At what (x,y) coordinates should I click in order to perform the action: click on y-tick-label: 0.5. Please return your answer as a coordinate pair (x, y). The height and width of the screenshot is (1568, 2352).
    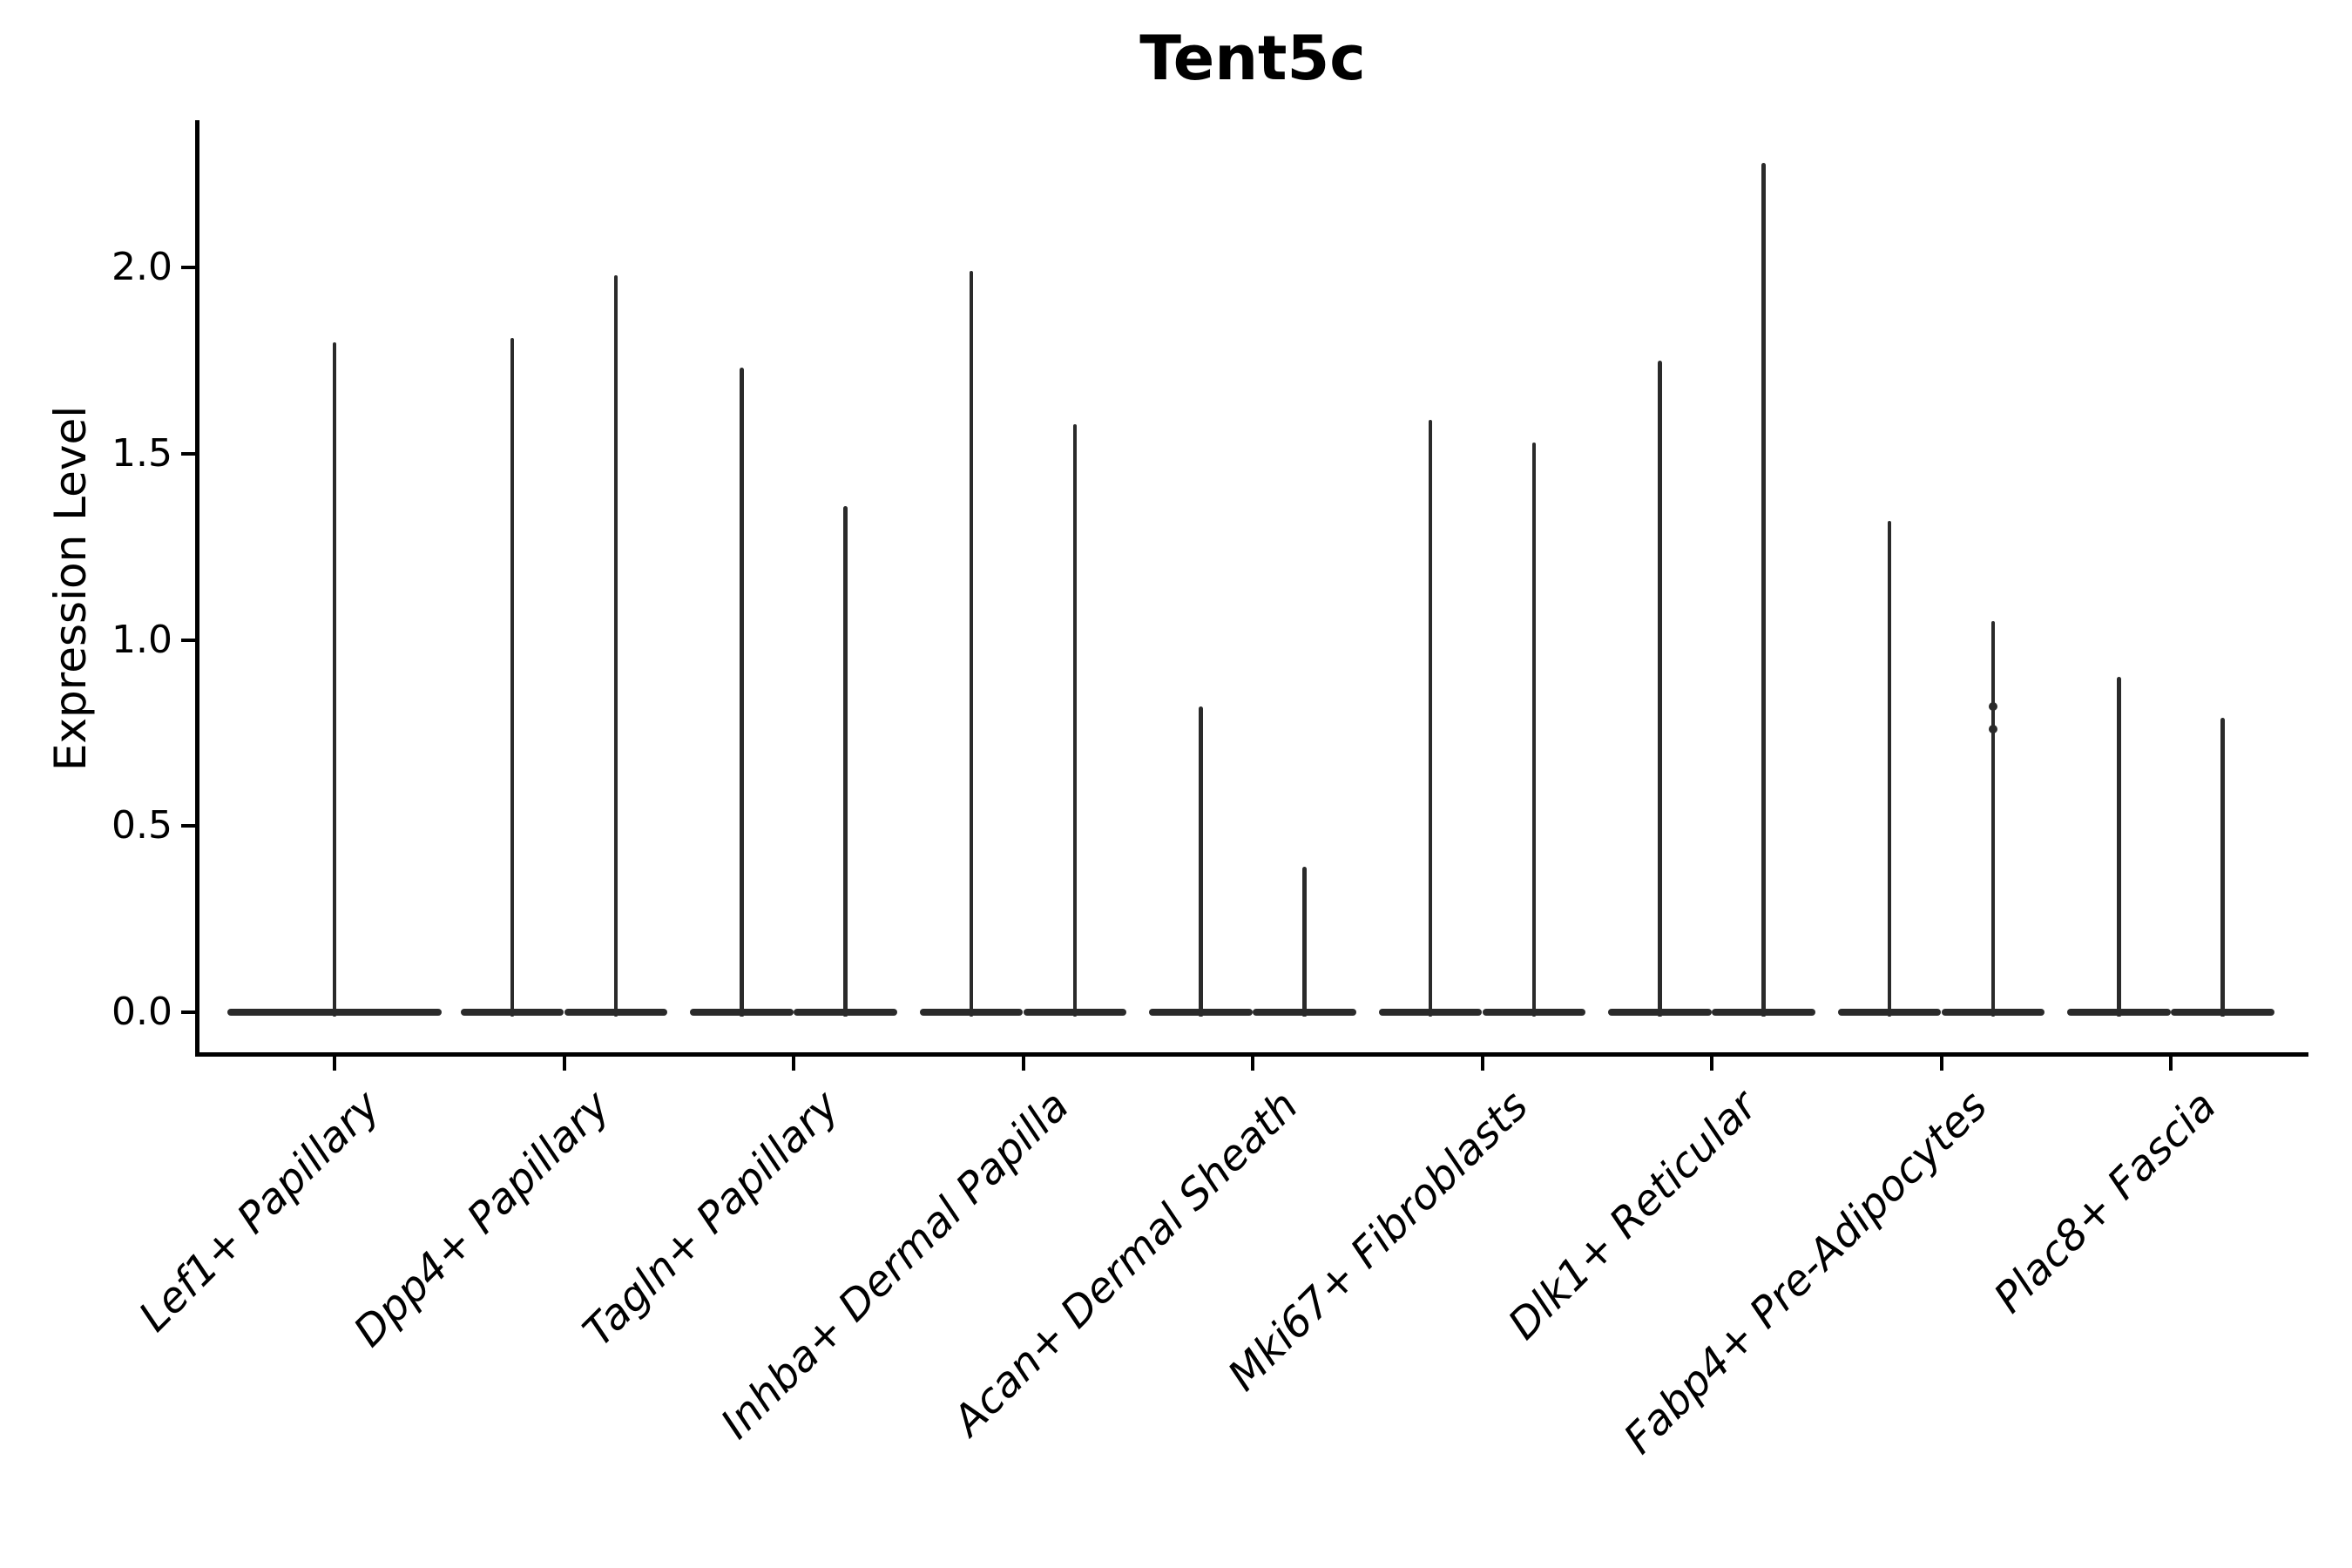
    Looking at the image, I should click on (142, 825).